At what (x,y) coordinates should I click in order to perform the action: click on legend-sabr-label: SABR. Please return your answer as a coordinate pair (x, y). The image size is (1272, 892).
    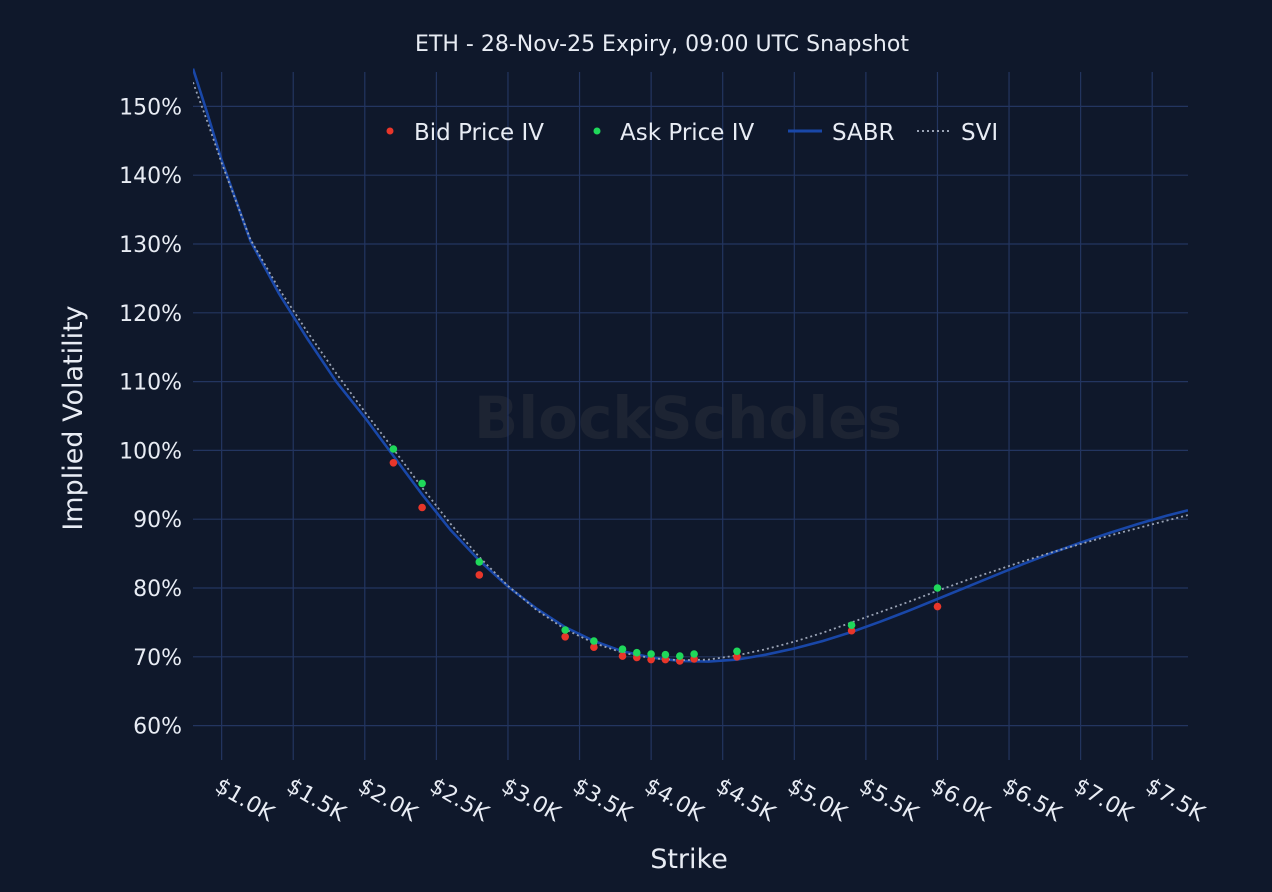
    Looking at the image, I should click on (863, 133).